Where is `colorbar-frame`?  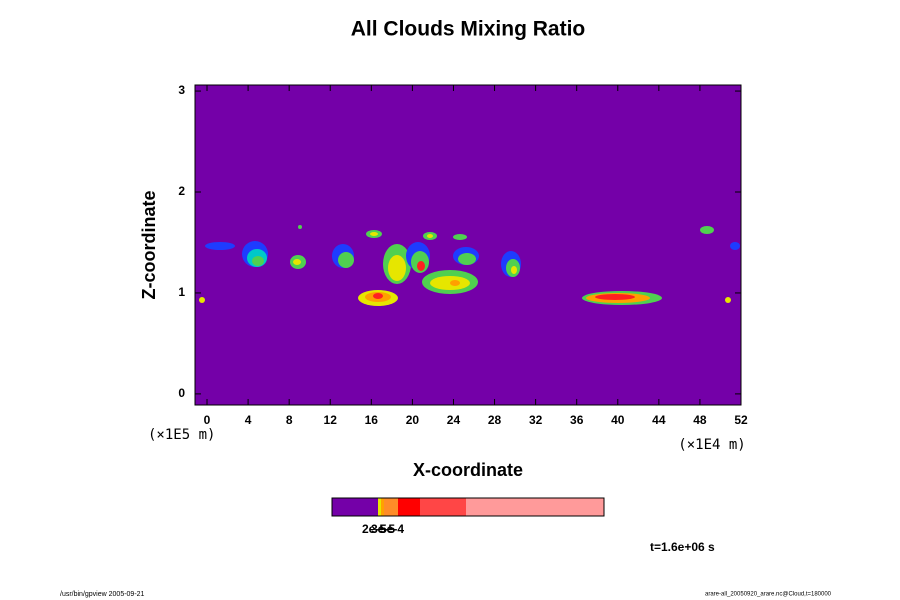
colorbar-frame is located at coordinates (468, 507).